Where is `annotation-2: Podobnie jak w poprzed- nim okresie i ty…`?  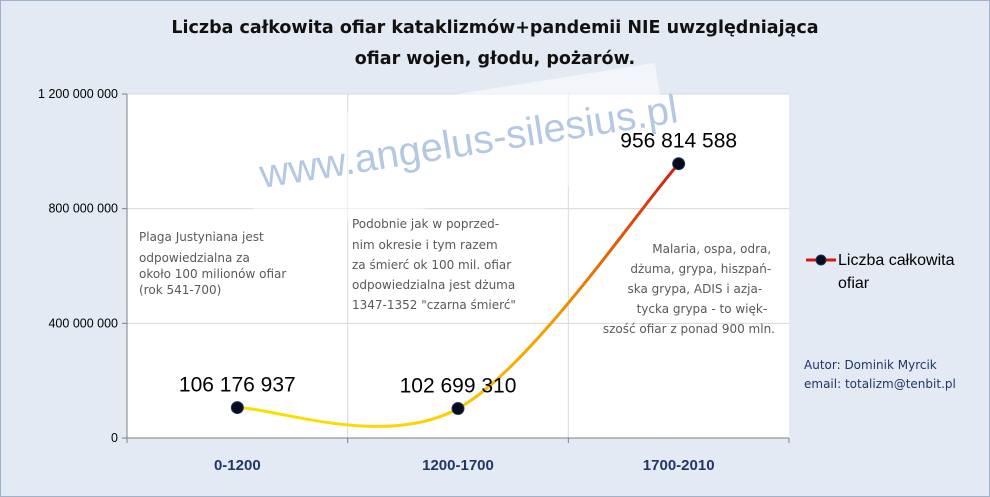
annotation-2: Podobnie jak w poprzed- nim okresie i ty… is located at coordinates (435, 264).